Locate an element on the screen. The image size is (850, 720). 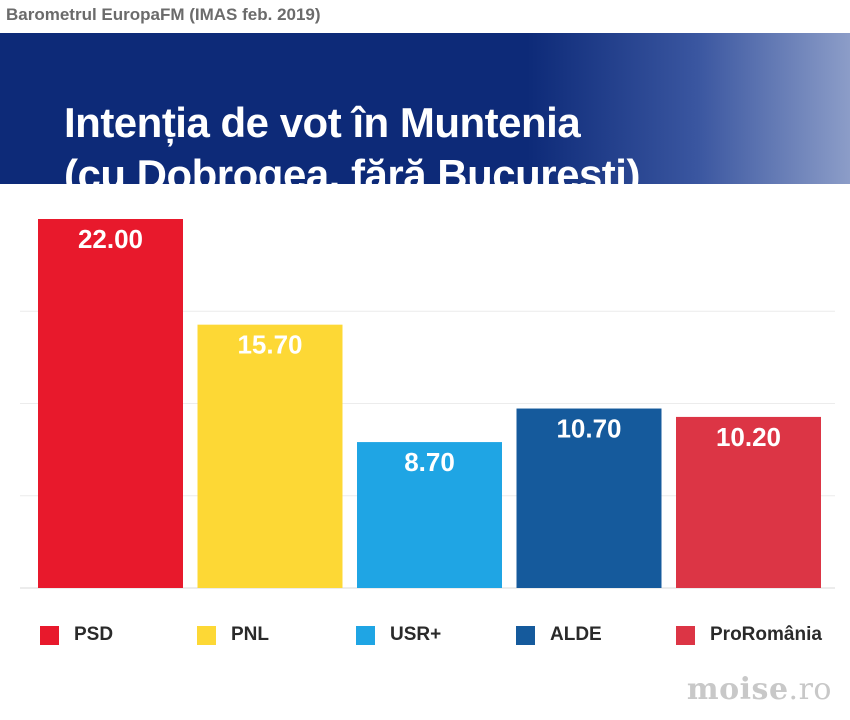
legend: PSD PNL USR+ ALDE ProRomânia is located at coordinates (425, 635).